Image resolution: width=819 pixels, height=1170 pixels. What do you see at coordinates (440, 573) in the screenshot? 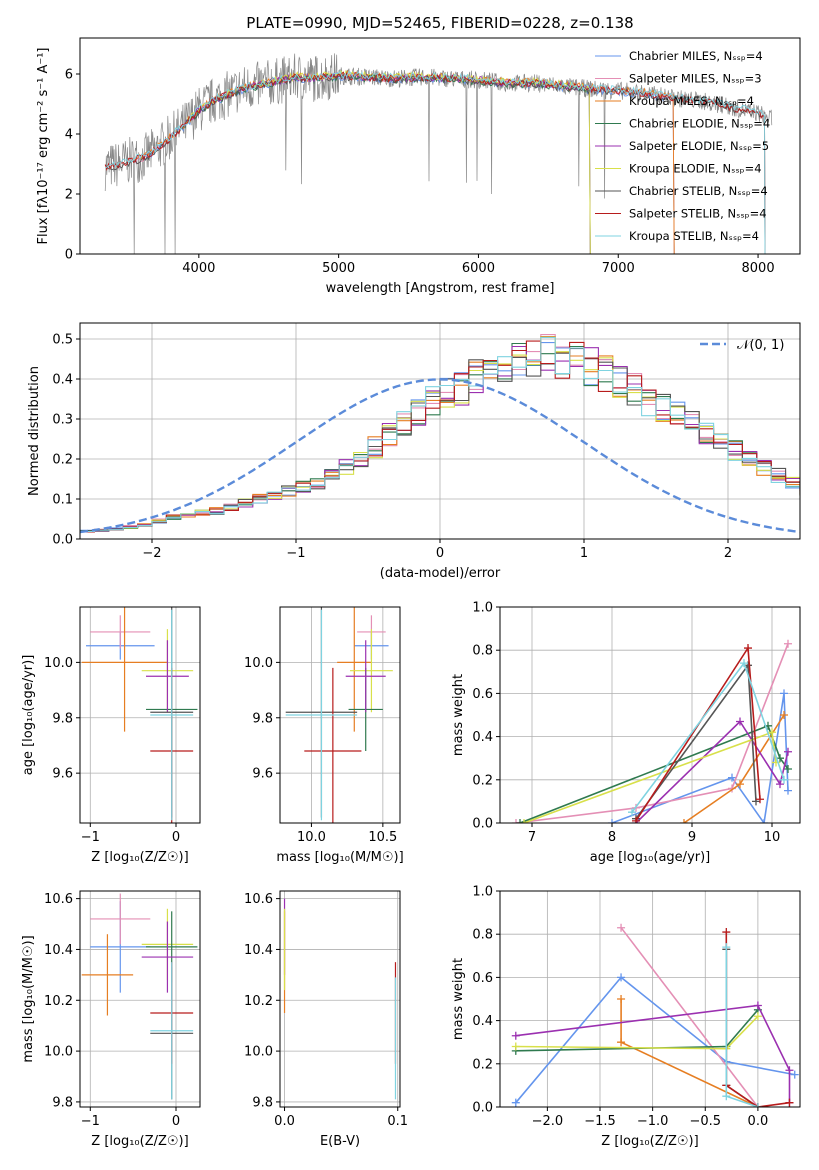
I see `x-axis-label: (data-model)/error` at bounding box center [440, 573].